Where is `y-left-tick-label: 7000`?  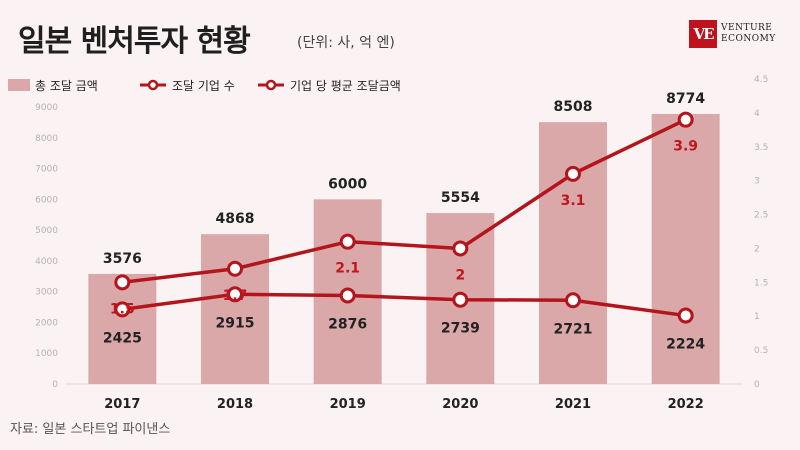
y-left-tick-label: 7000 is located at coordinates (46, 170).